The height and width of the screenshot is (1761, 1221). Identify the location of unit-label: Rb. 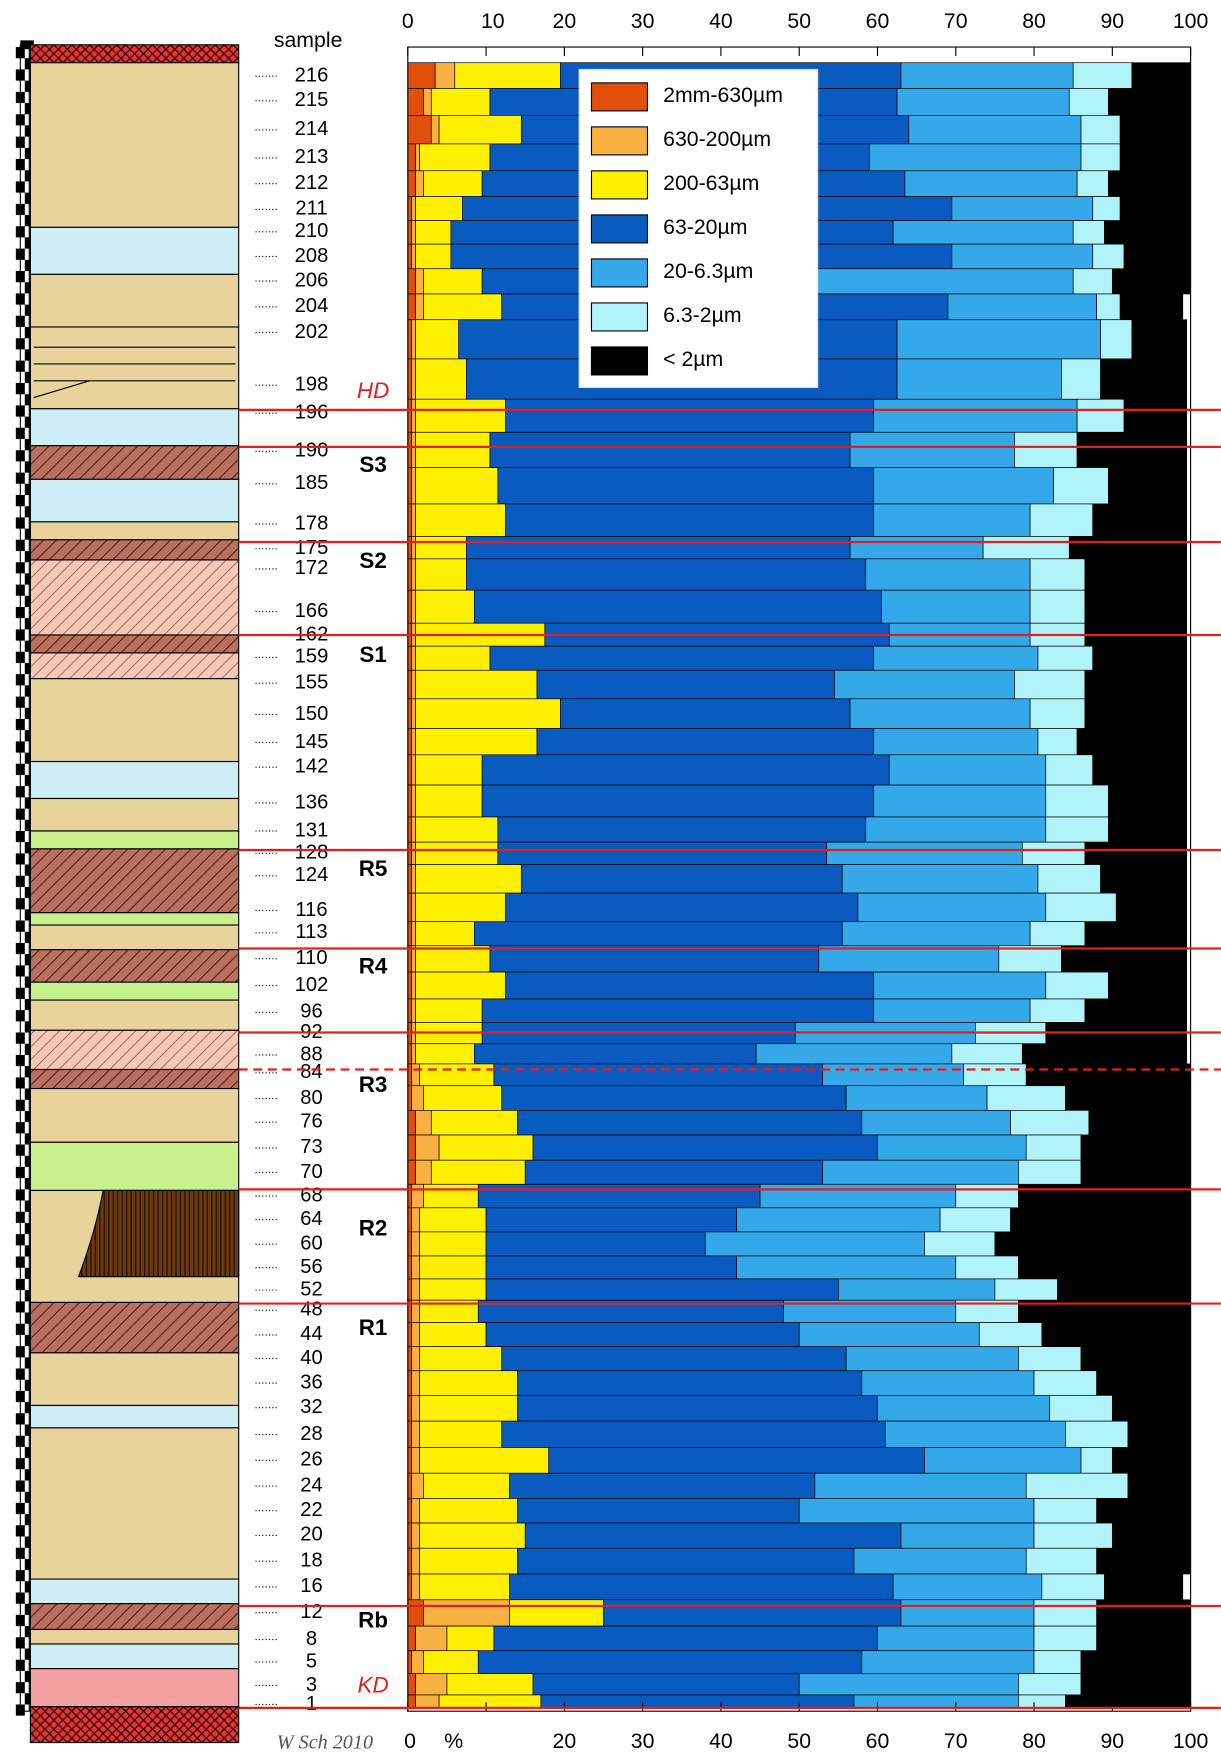
(373, 1620).